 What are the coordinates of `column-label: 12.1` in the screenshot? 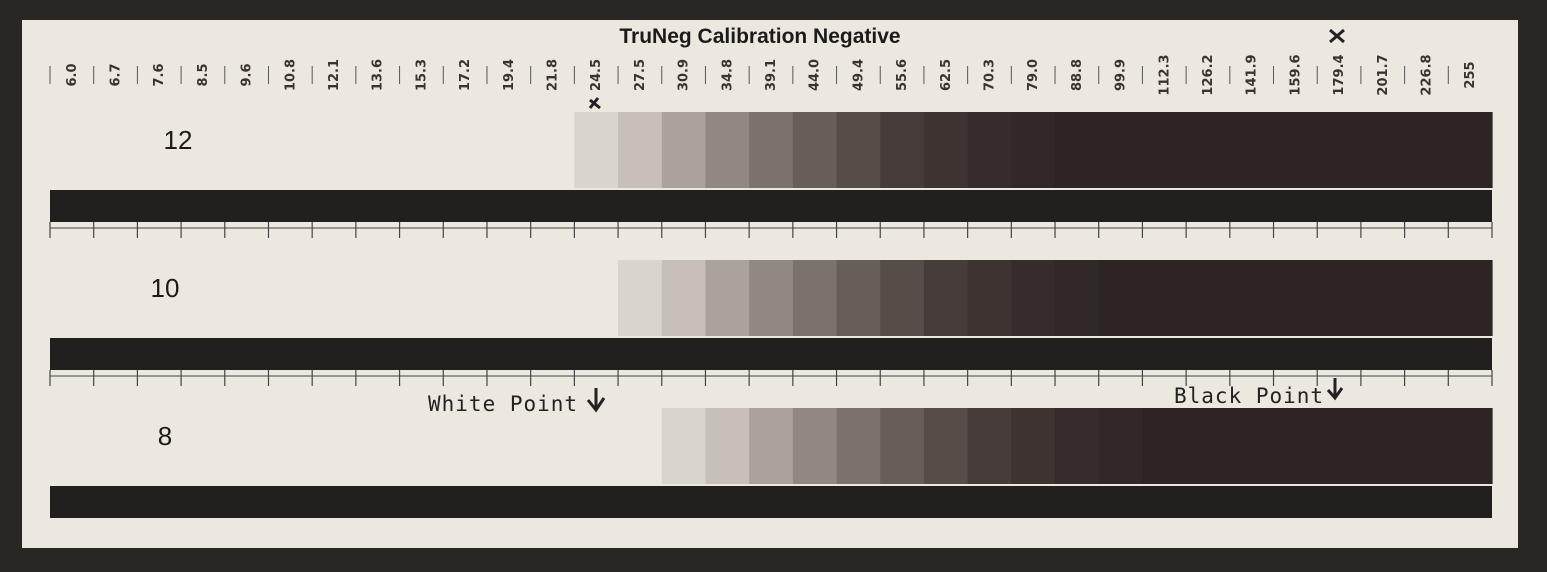 It's located at (334, 75).